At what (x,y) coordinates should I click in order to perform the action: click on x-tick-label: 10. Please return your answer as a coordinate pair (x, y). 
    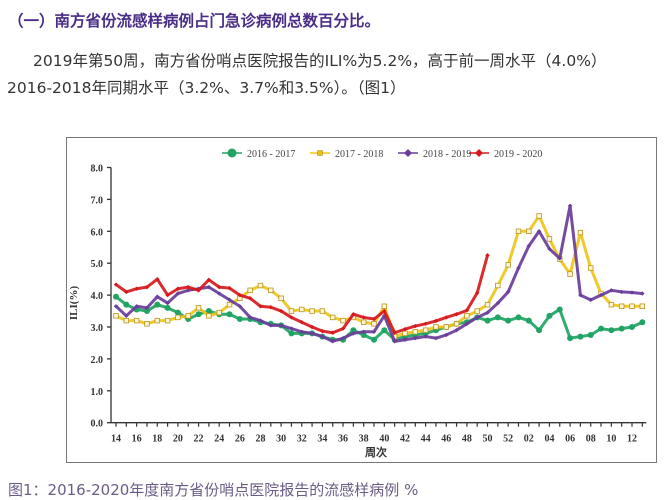
    Looking at the image, I should click on (611, 439).